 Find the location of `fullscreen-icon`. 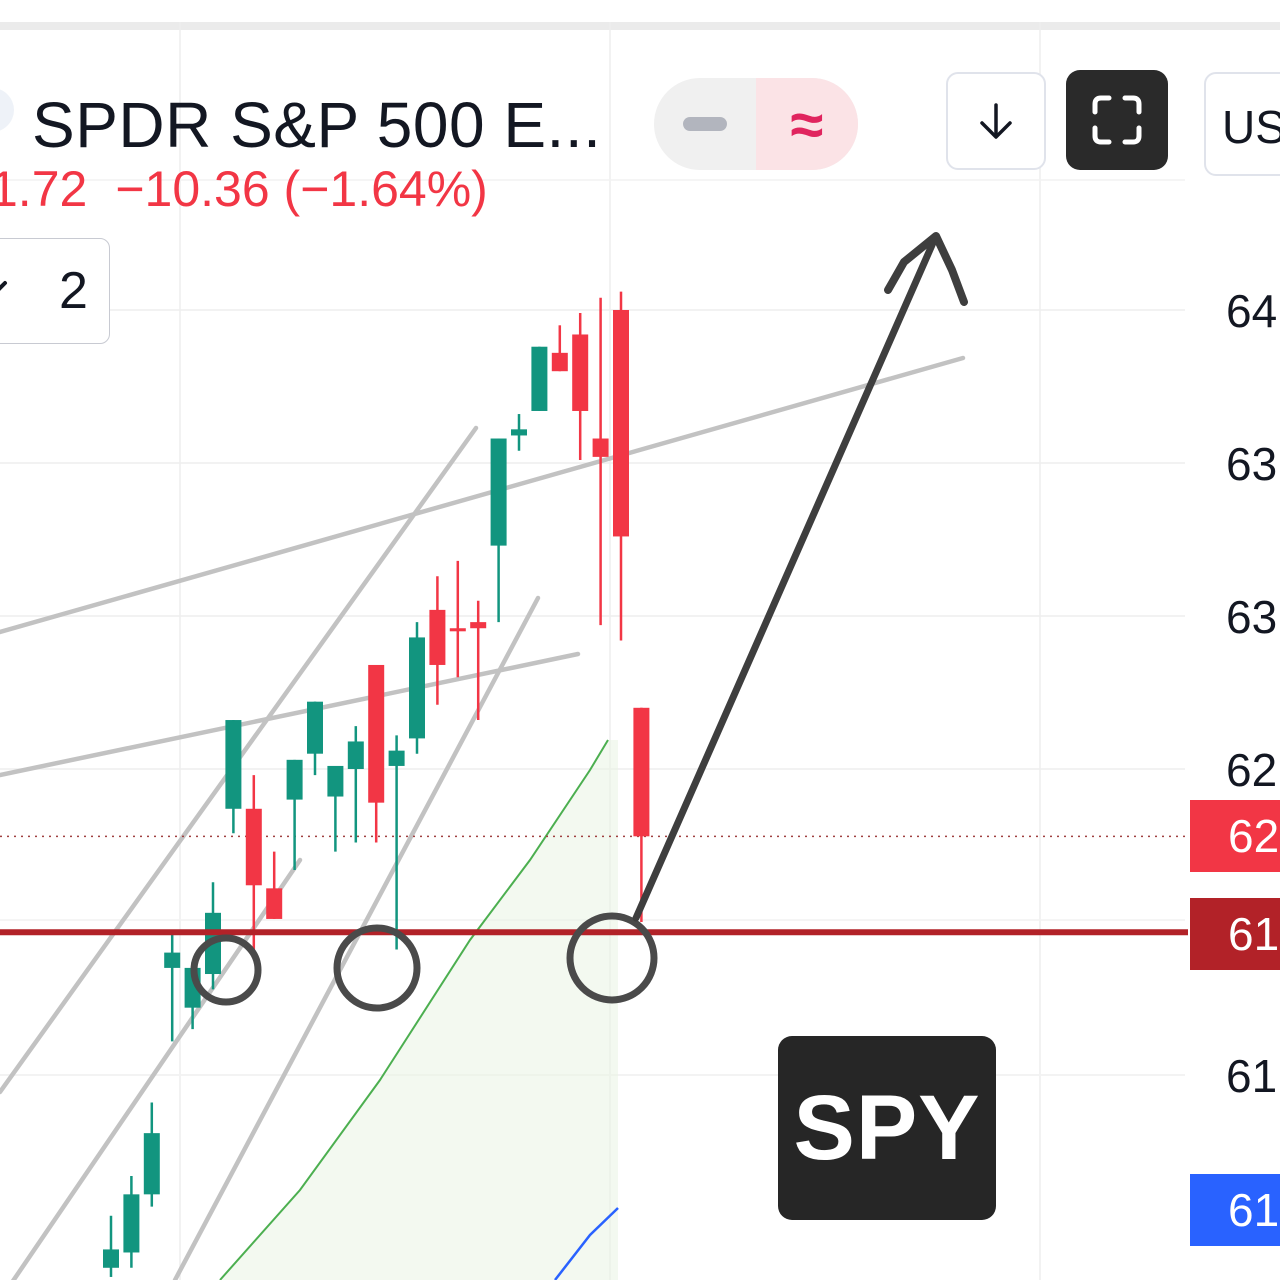

fullscreen-icon is located at coordinates (1117, 120).